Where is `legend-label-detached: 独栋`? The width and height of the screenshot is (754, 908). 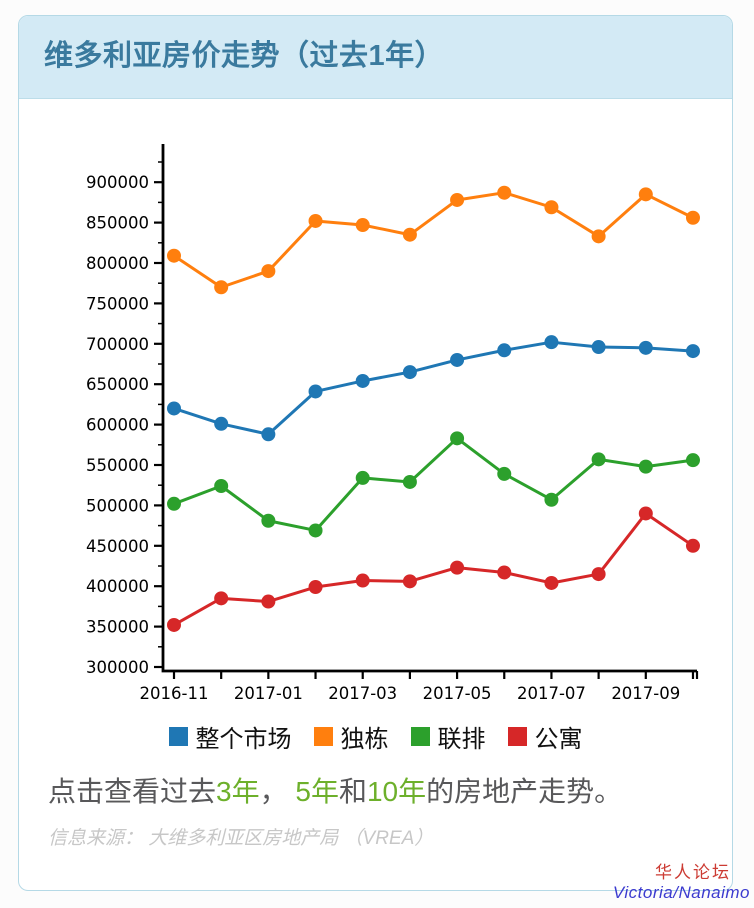 legend-label-detached: 独栋 is located at coordinates (364, 740).